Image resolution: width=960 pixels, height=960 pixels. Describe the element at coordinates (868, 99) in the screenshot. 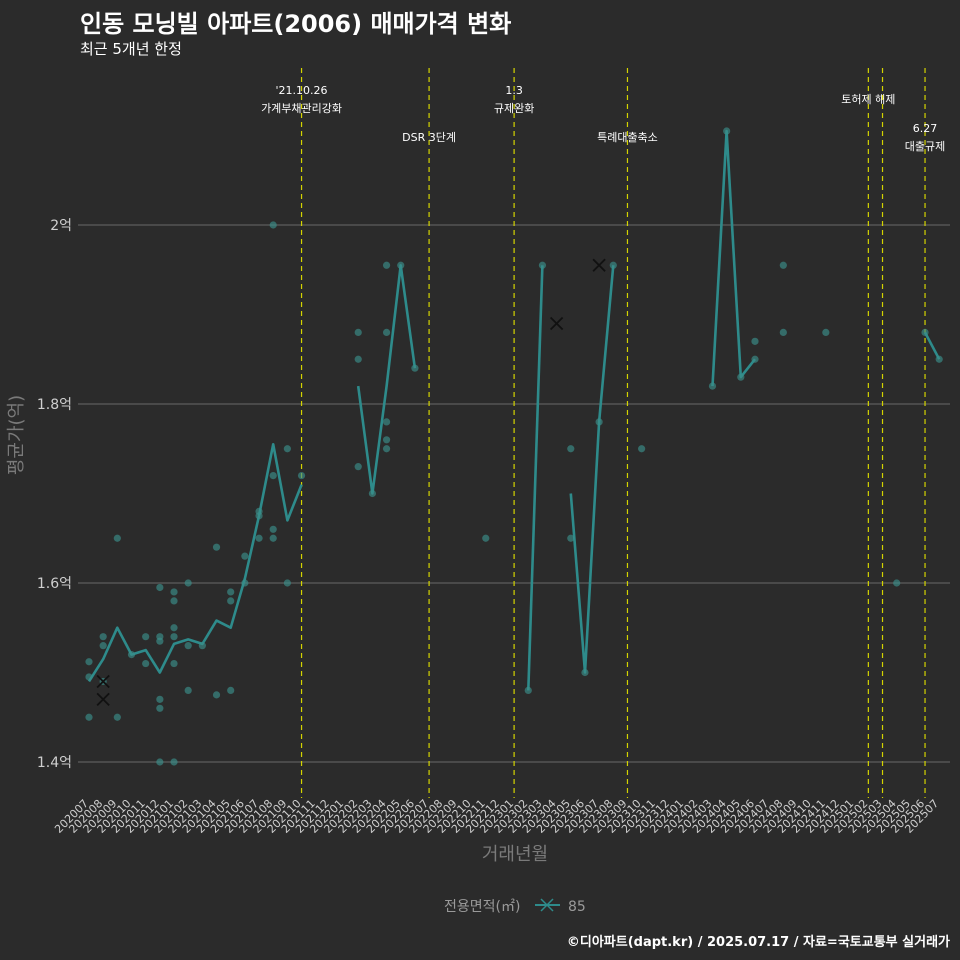

I see `event-label-4: 토허제 해제` at that location.